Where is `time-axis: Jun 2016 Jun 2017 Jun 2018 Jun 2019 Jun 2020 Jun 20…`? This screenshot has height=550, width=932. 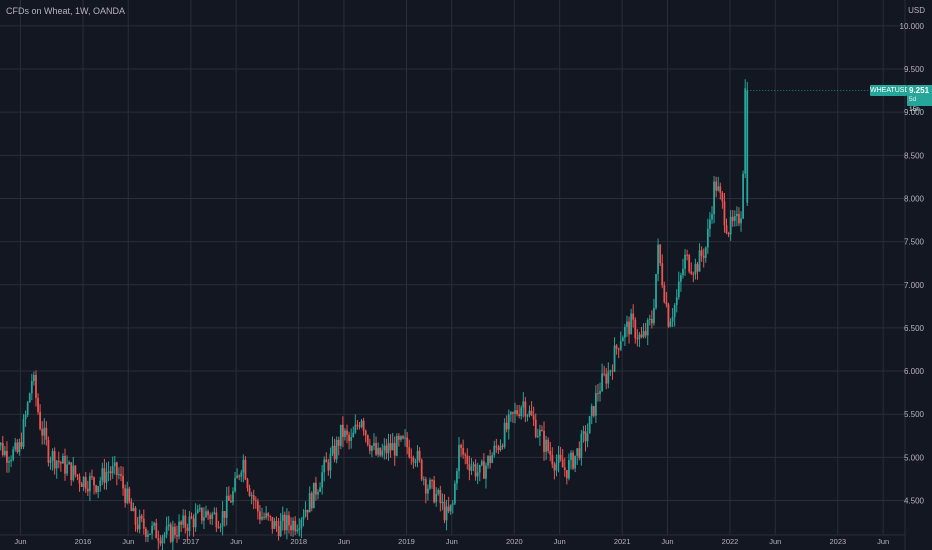 time-axis: Jun 2016 Jun 2017 Jun 2018 Jun 2019 Jun 2020 Jun 20… is located at coordinates (451, 541).